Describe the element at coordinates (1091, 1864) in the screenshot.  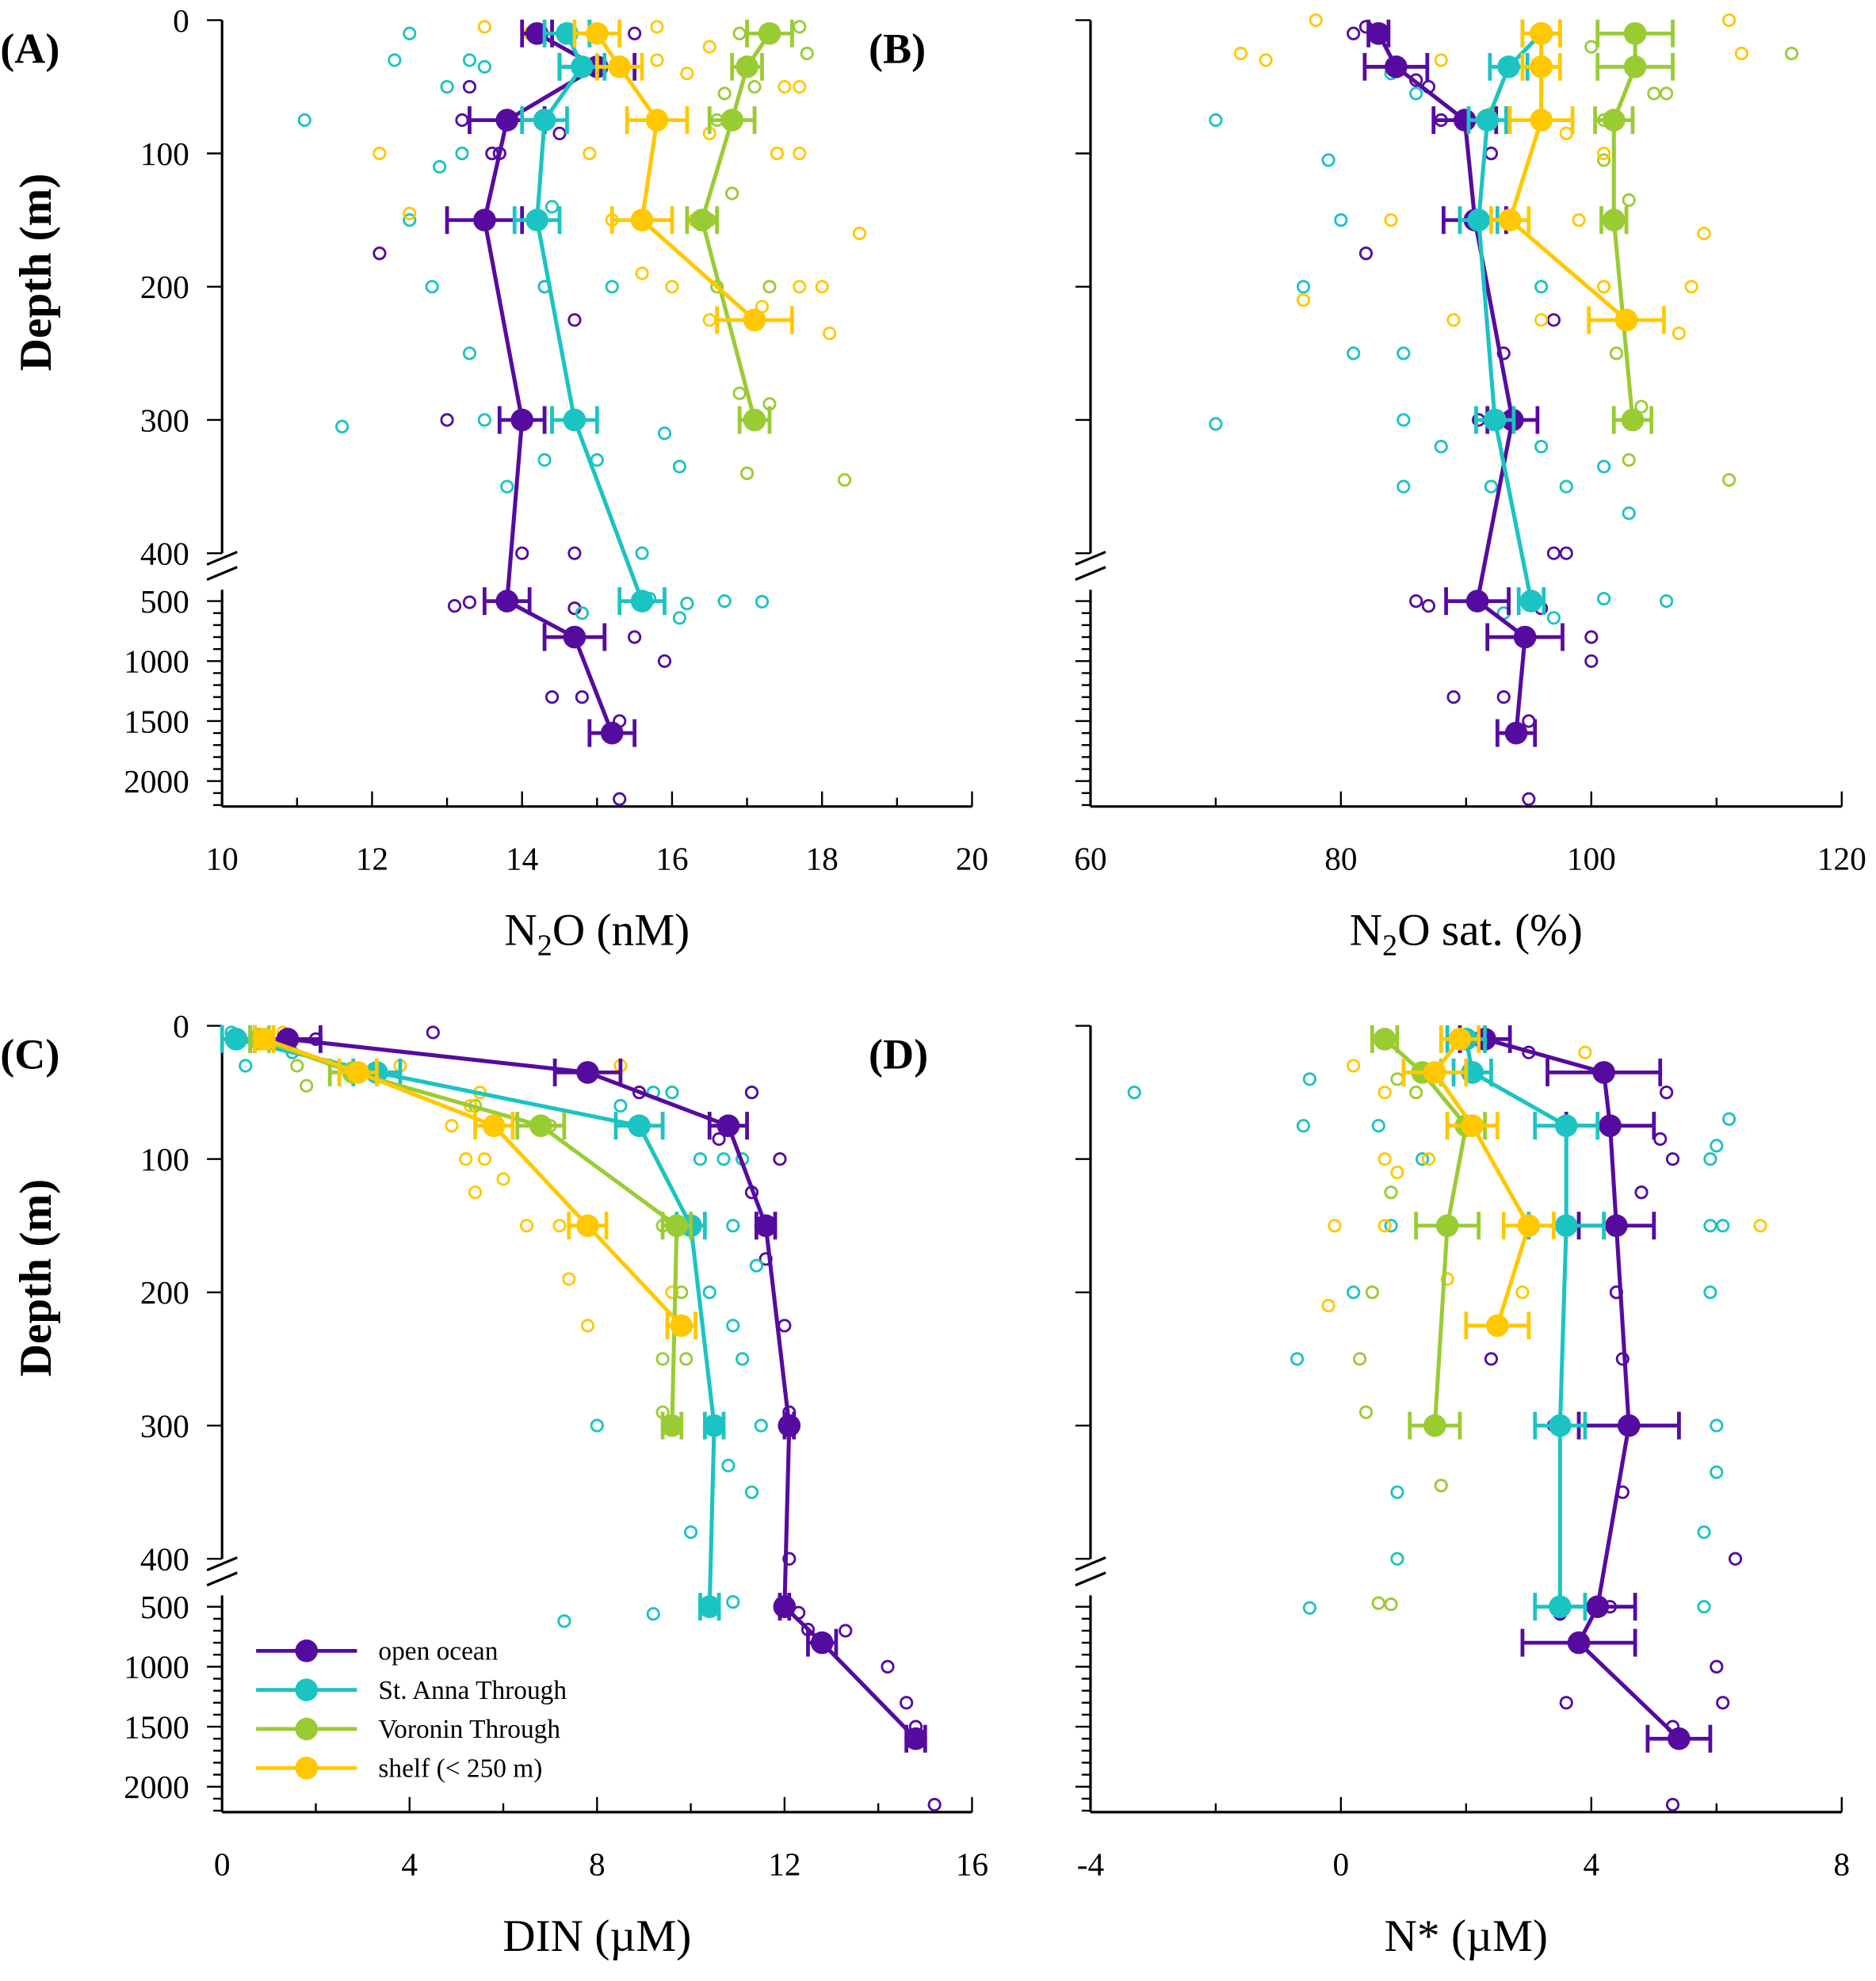
I see `x-tick-label: -4` at that location.